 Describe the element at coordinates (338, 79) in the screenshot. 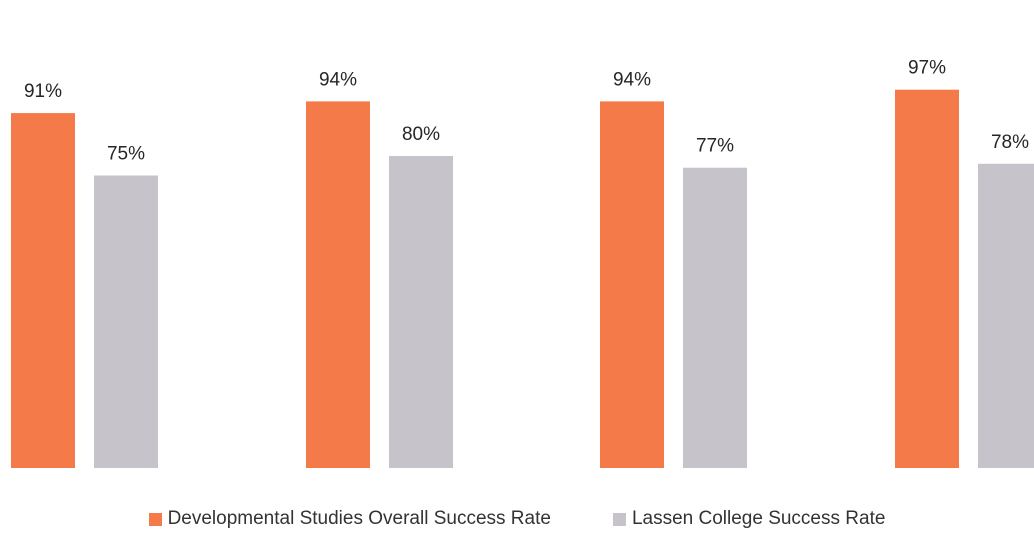

I see `data-label-series1-group2: 94%` at that location.